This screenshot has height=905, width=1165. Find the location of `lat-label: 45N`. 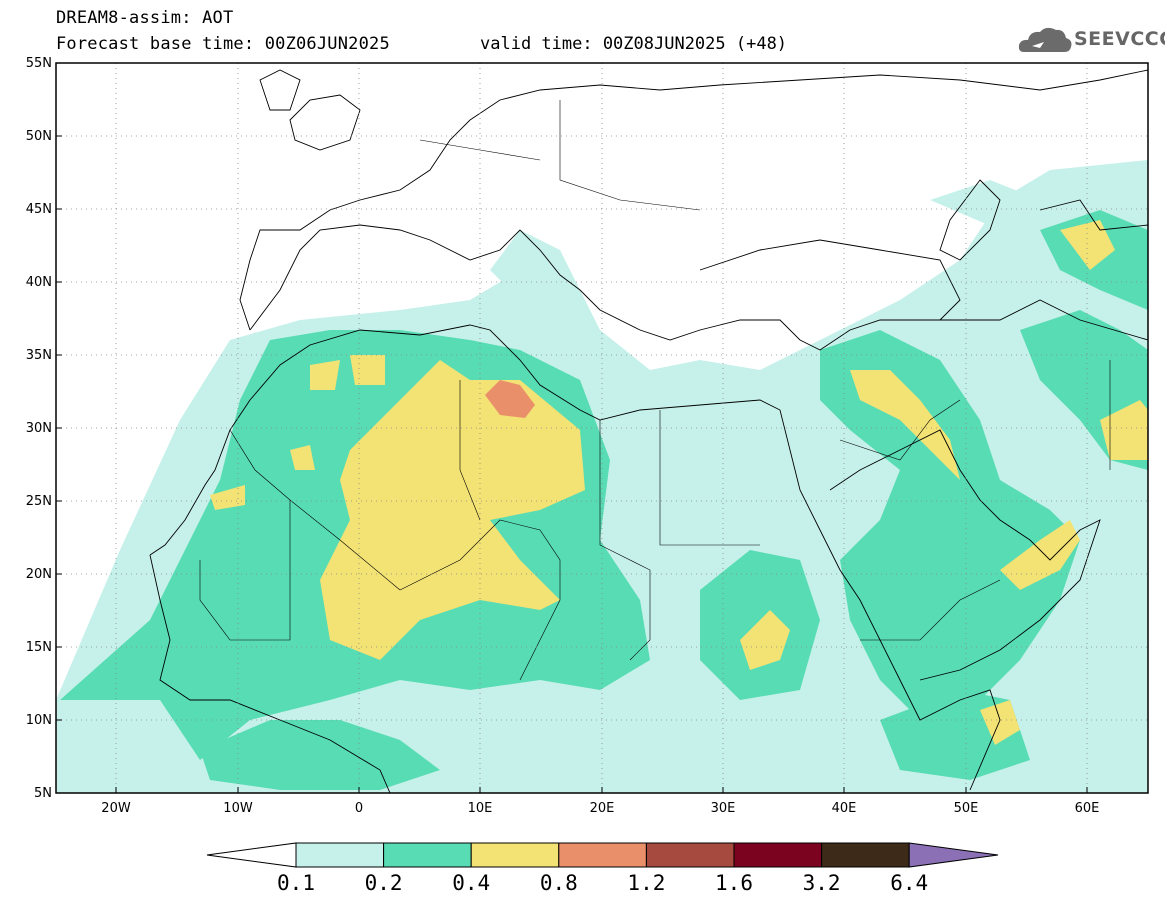

lat-label: 45N is located at coordinates (39, 209).